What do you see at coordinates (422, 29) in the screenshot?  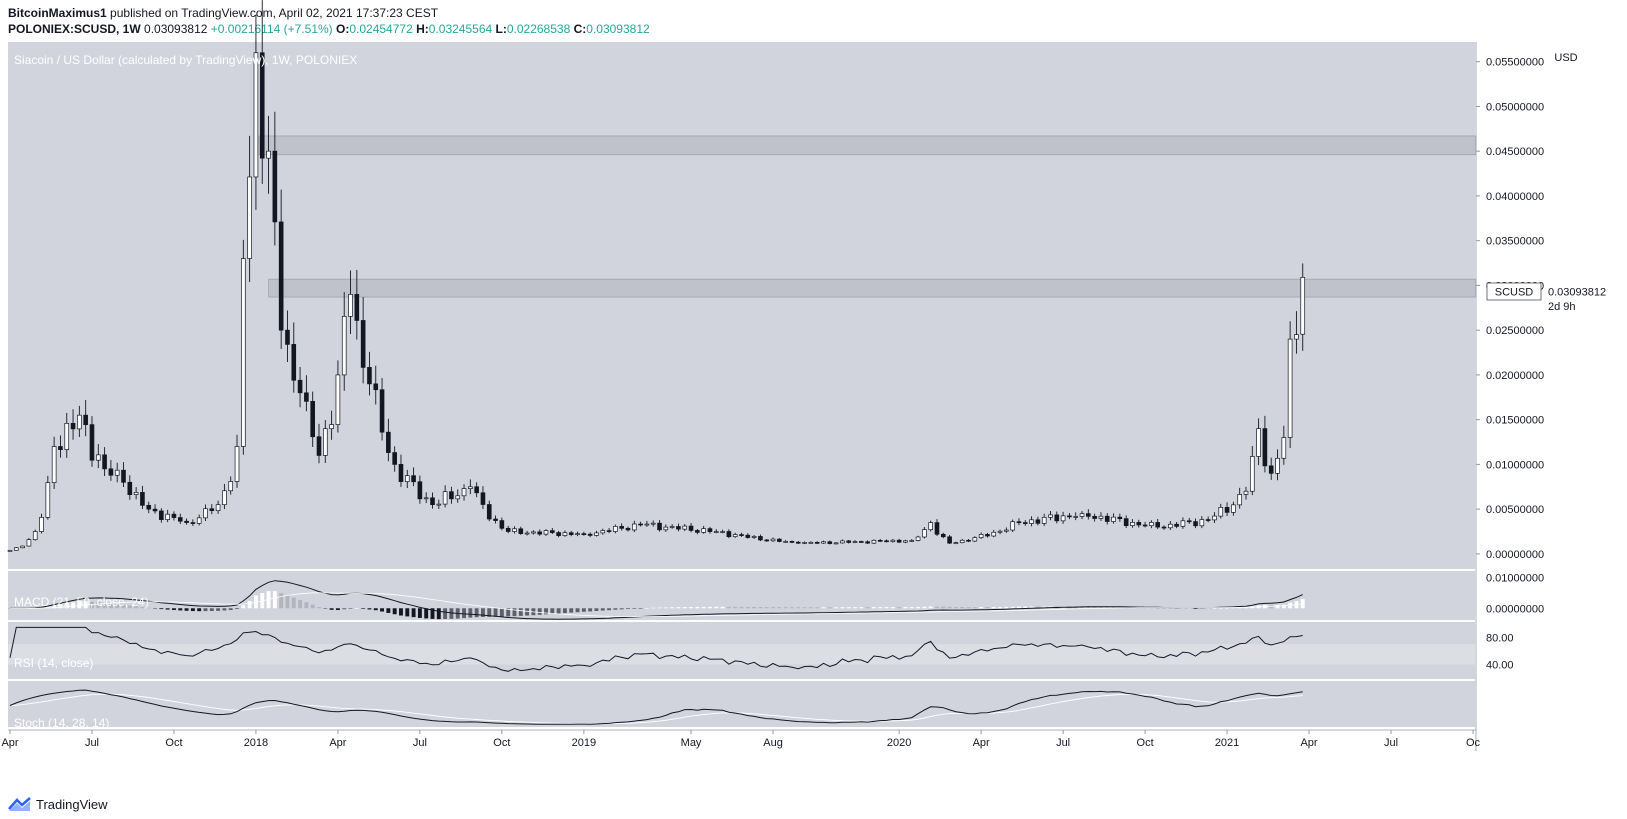 I see `high-label: H:` at bounding box center [422, 29].